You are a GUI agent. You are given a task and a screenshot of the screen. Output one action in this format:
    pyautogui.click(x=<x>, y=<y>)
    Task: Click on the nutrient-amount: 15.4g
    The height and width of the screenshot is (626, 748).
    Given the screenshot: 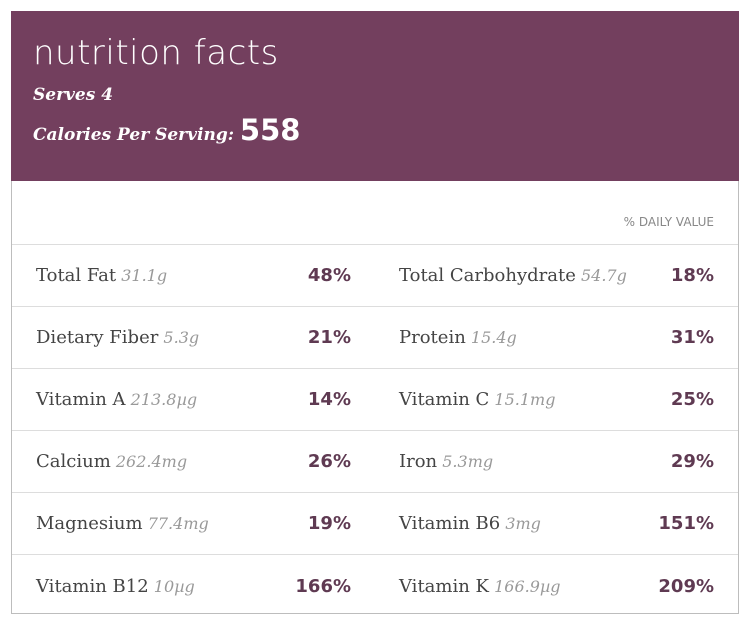 What is the action you would take?
    pyautogui.click(x=493, y=337)
    